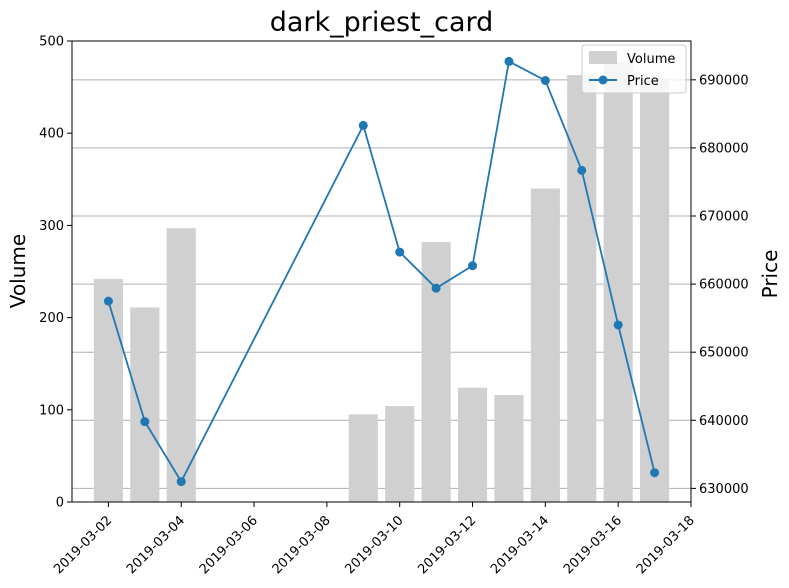 Image resolution: width=789 pixels, height=588 pixels. I want to click on legend-marker-price, so click(603, 80).